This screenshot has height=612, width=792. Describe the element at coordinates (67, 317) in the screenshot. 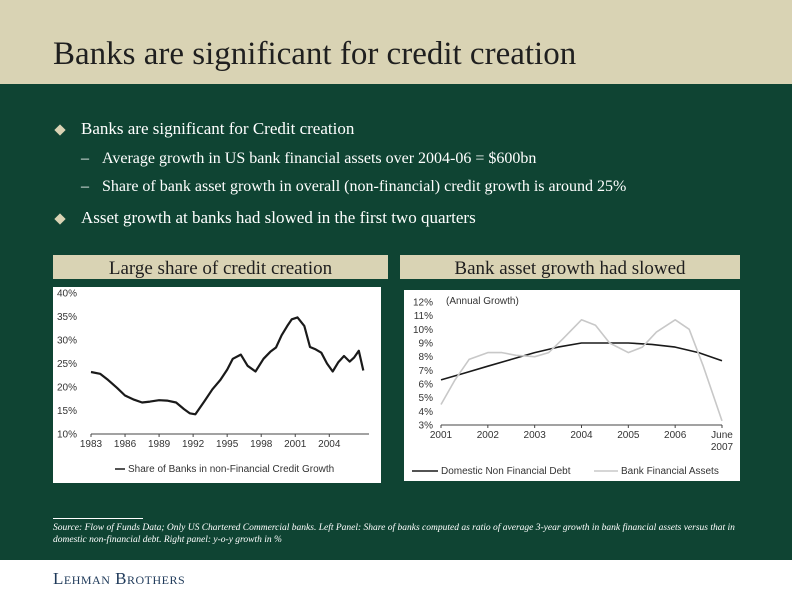

I see `y-tick-label: 35%` at that location.